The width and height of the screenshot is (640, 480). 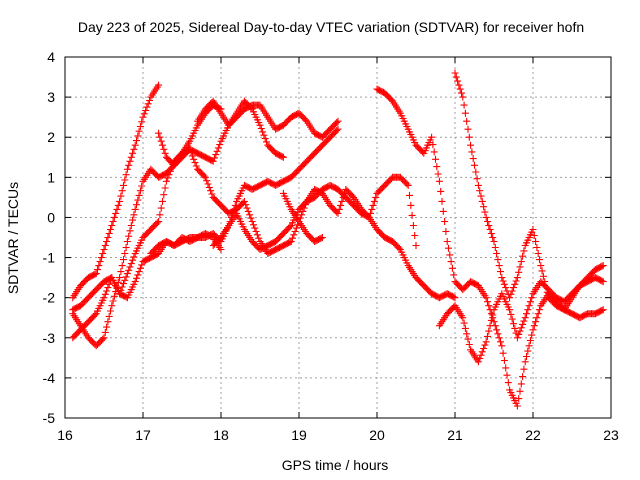 What do you see at coordinates (49, 258) in the screenshot?
I see `y-tick-label: -1` at bounding box center [49, 258].